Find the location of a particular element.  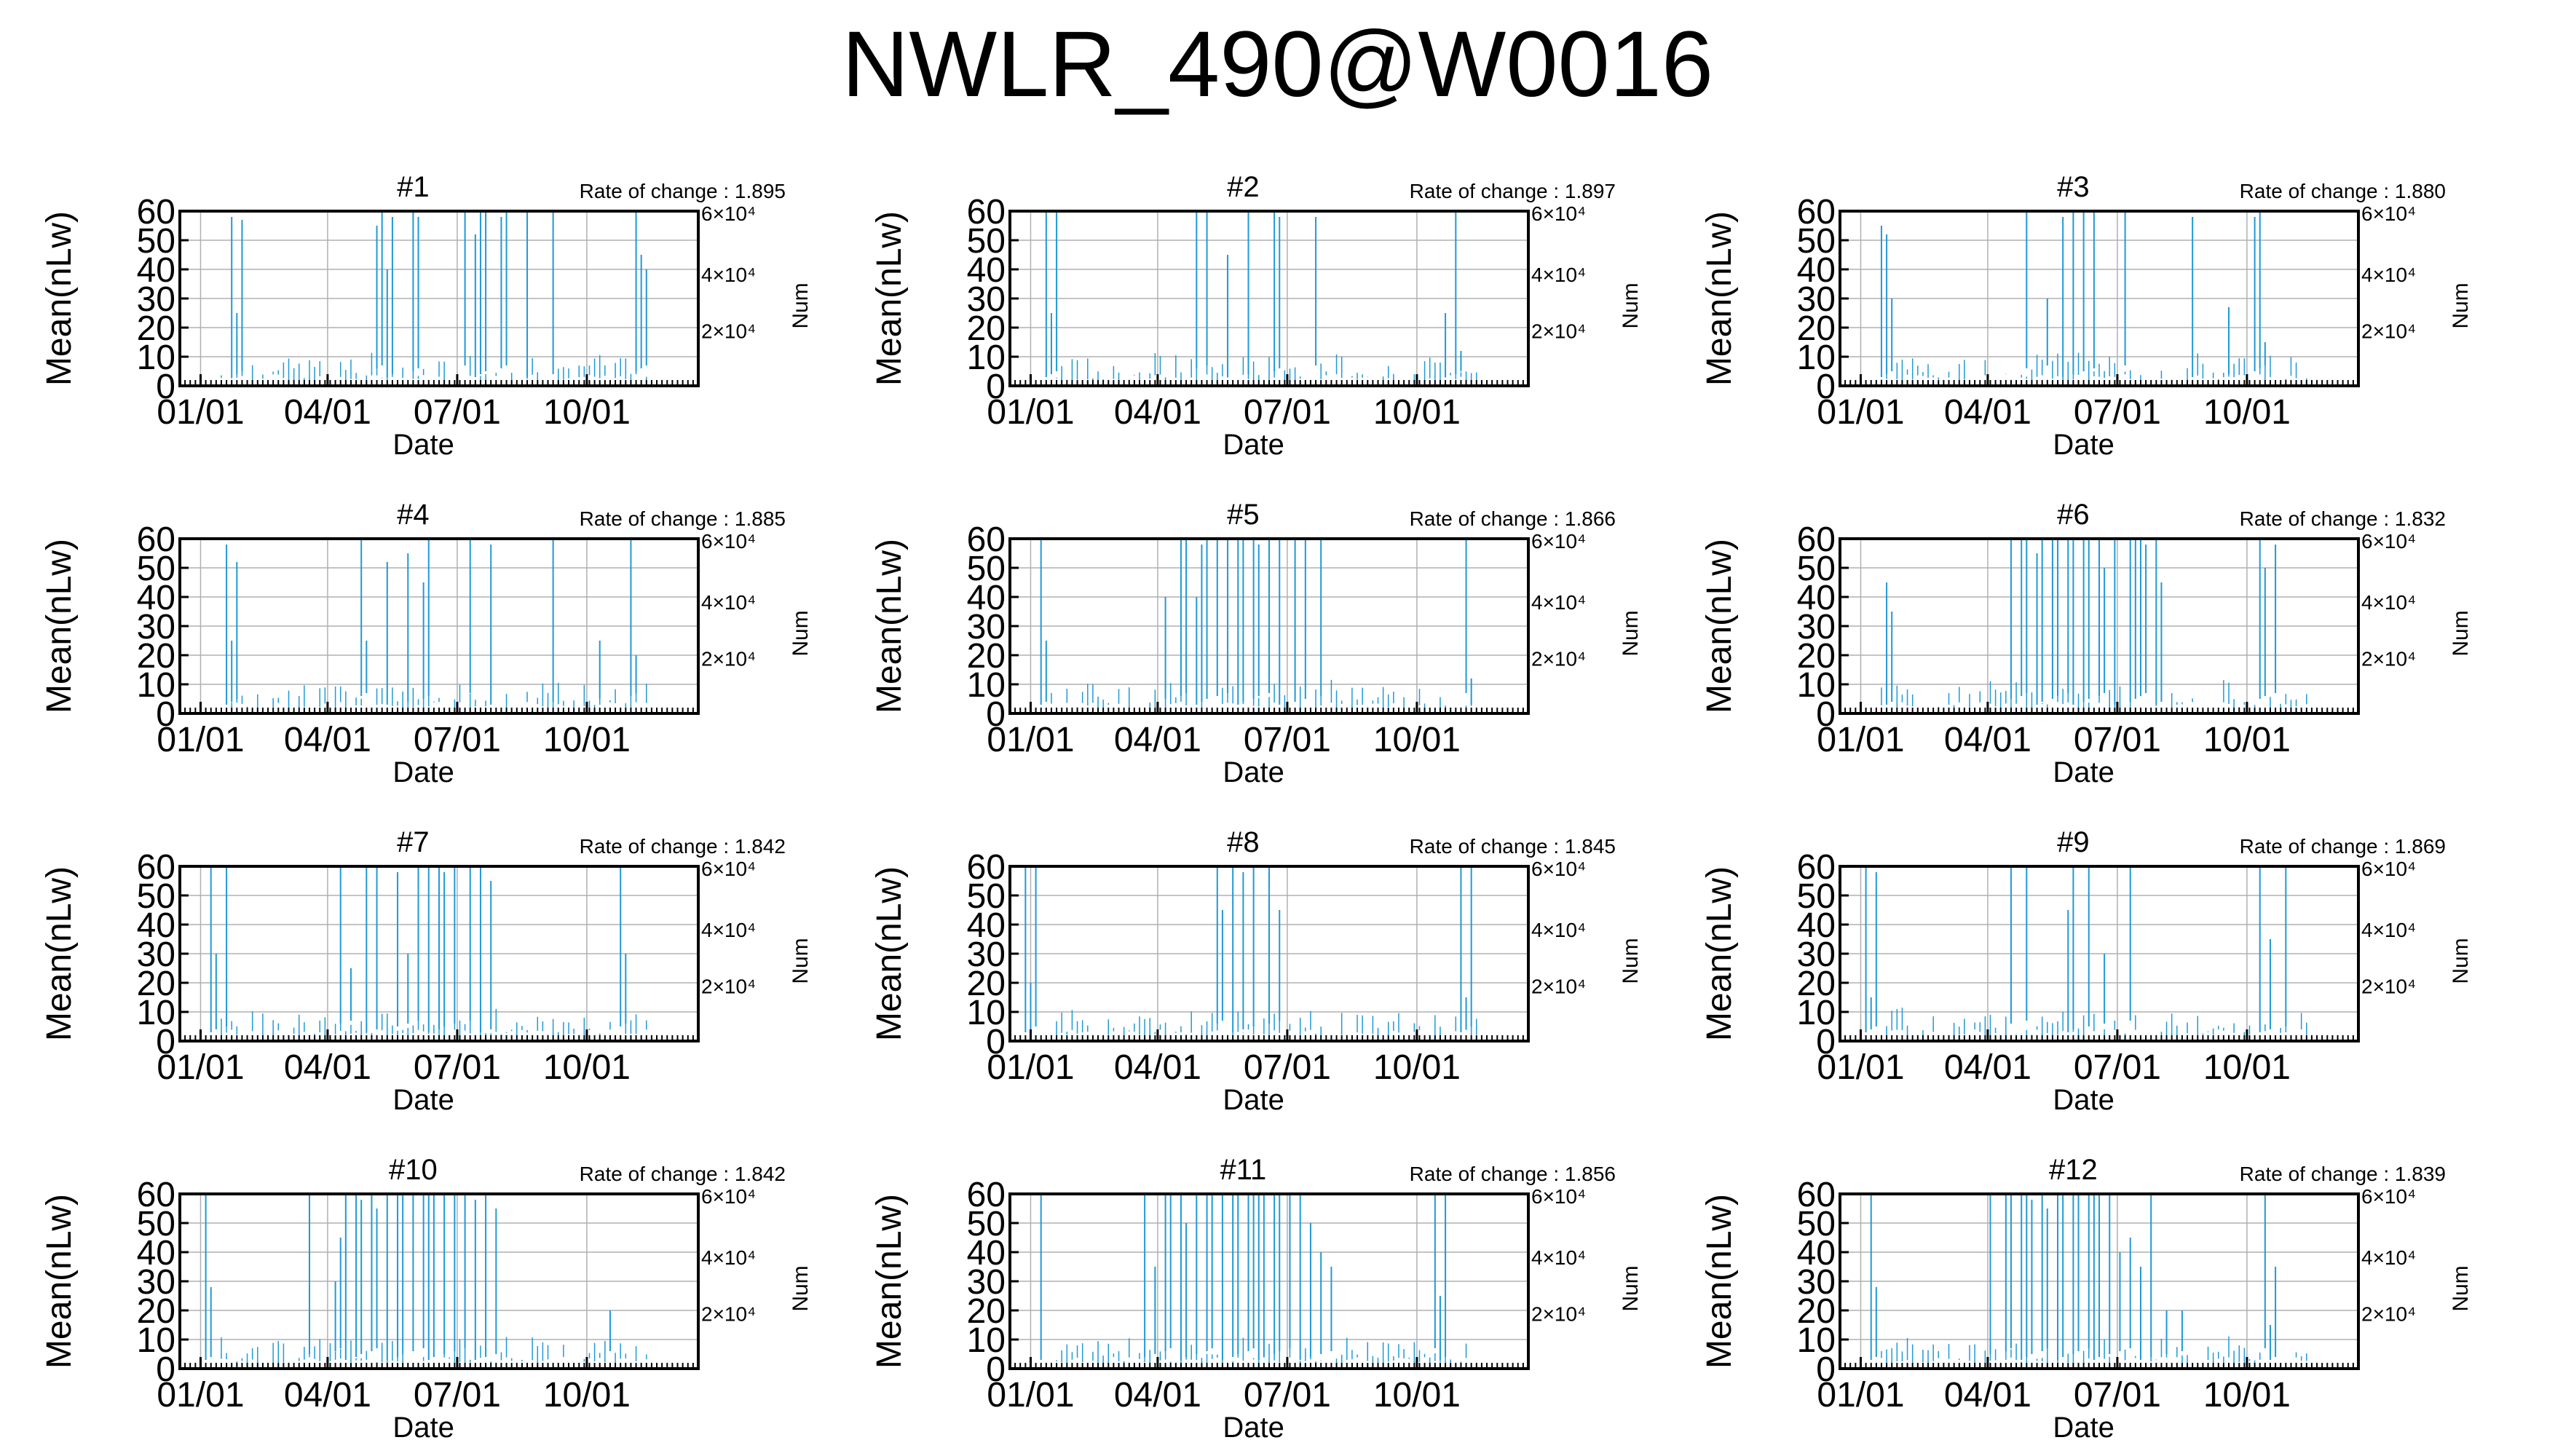

rate-of-change-label: Rate of change : 1.885 is located at coordinates (683, 518).